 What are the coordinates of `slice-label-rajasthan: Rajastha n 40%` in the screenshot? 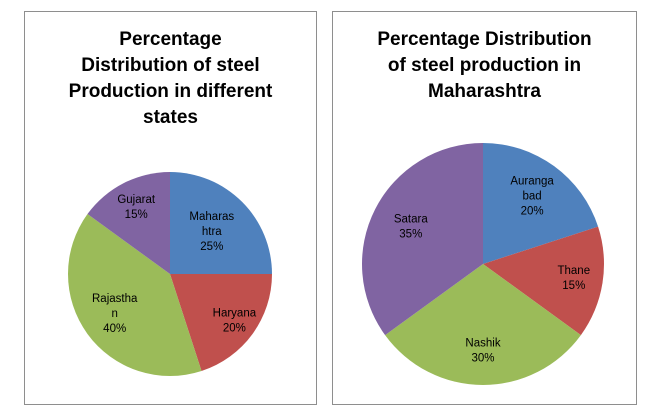 It's located at (115, 314).